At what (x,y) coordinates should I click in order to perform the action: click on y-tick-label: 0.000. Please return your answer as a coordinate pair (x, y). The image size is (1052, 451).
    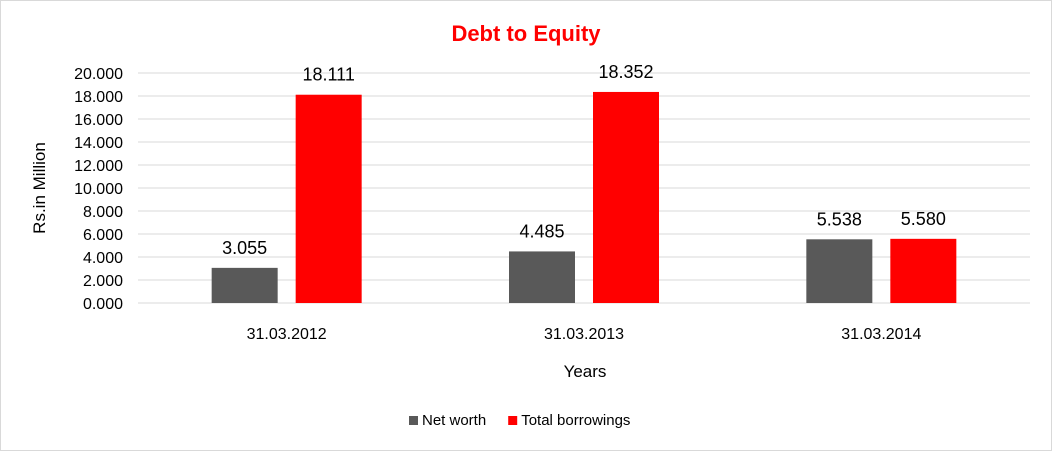
    Looking at the image, I should click on (103, 304).